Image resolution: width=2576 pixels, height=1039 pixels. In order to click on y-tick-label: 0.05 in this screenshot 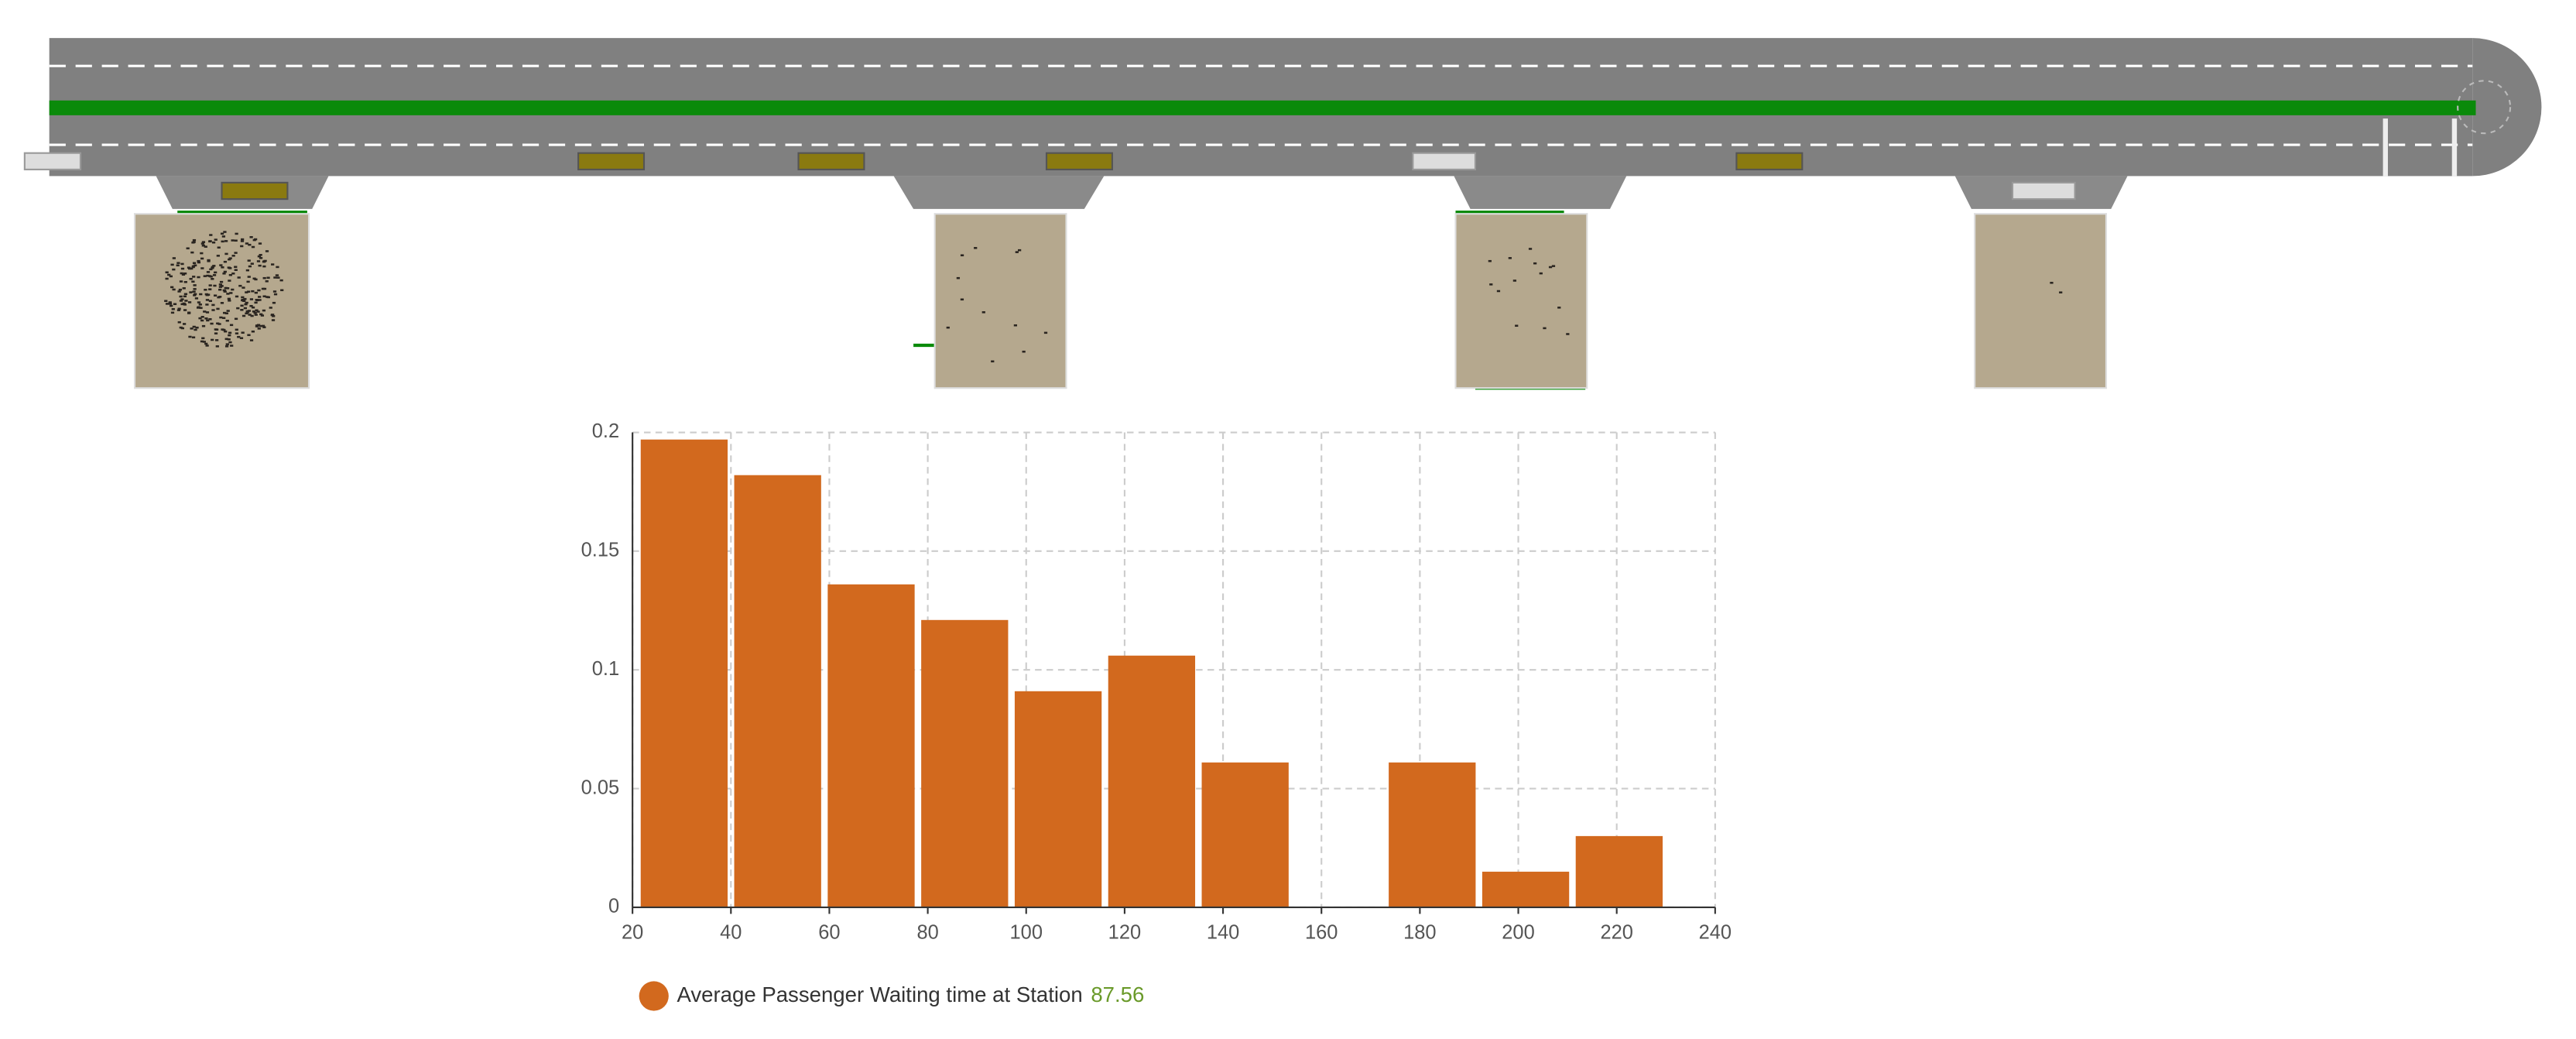, I will do `click(600, 787)`.